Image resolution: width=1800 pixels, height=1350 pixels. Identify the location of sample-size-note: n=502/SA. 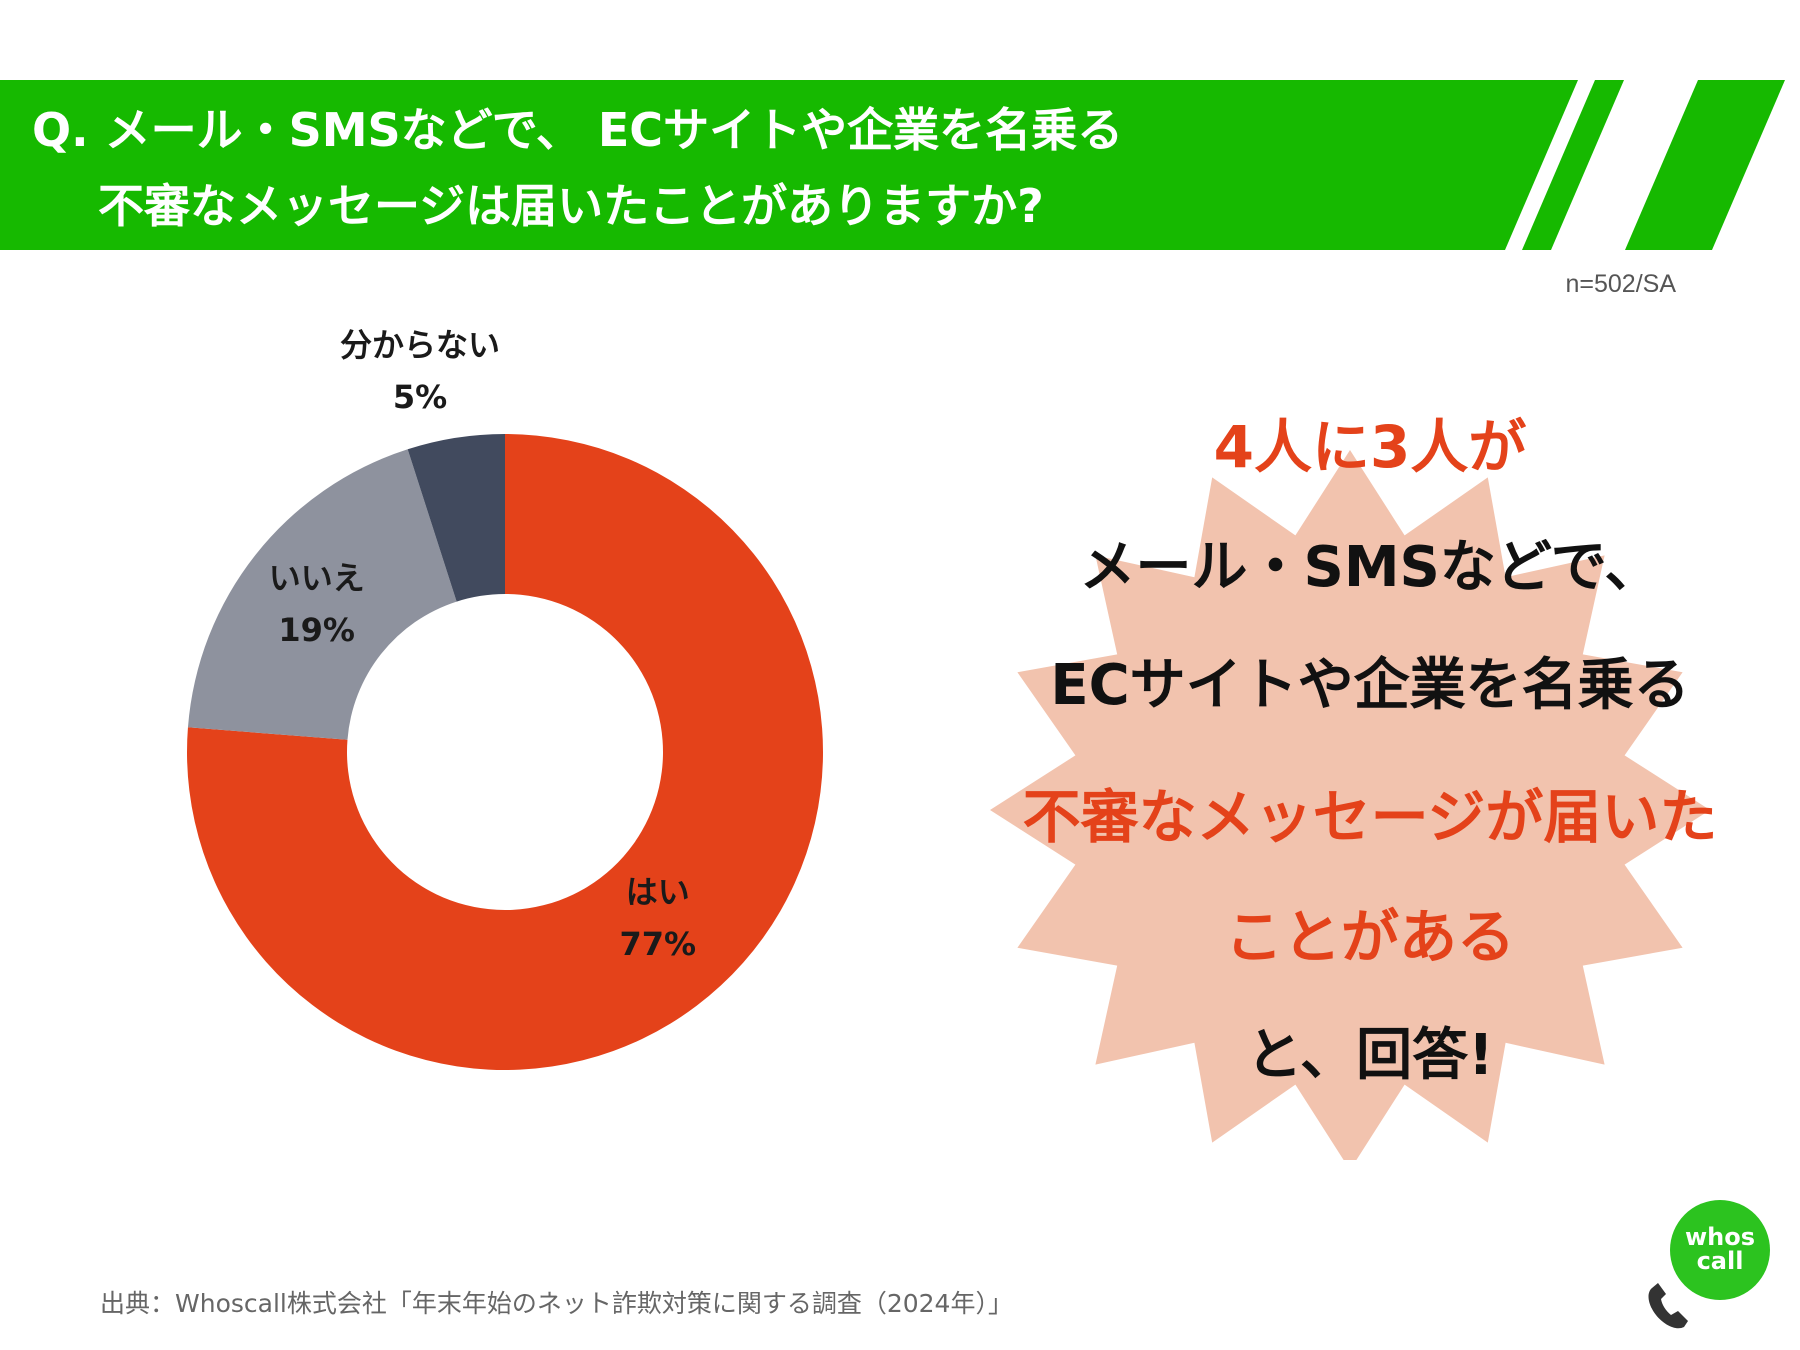
(1620, 284).